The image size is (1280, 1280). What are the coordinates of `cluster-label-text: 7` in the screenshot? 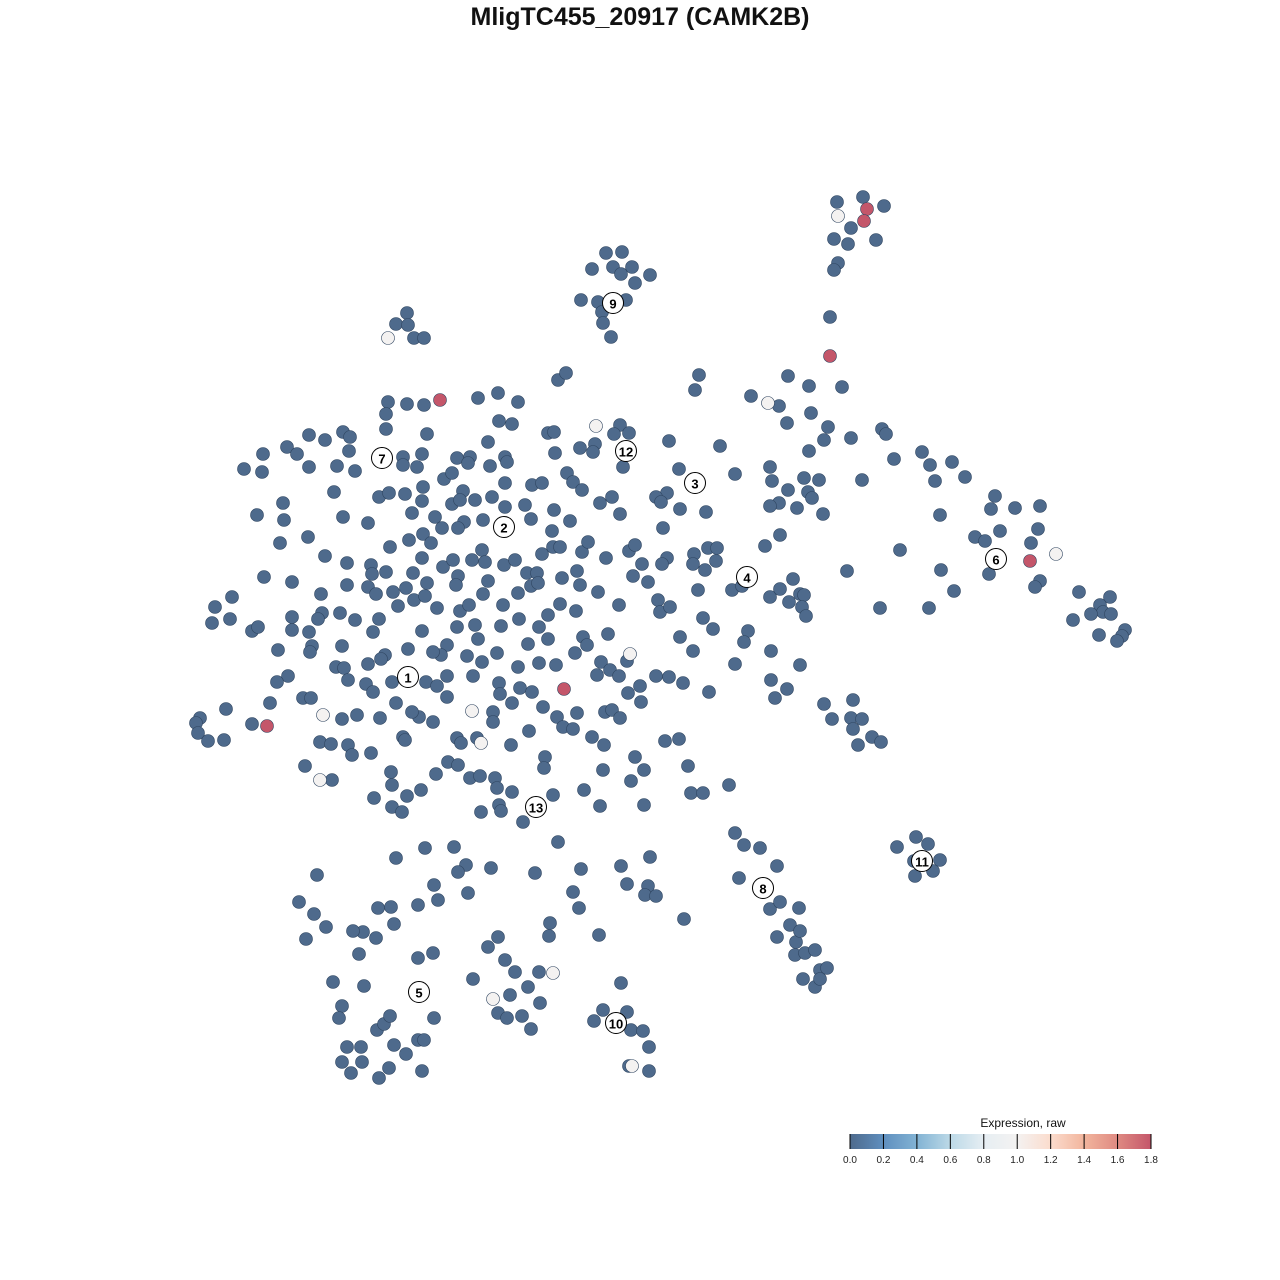 It's located at (381, 459).